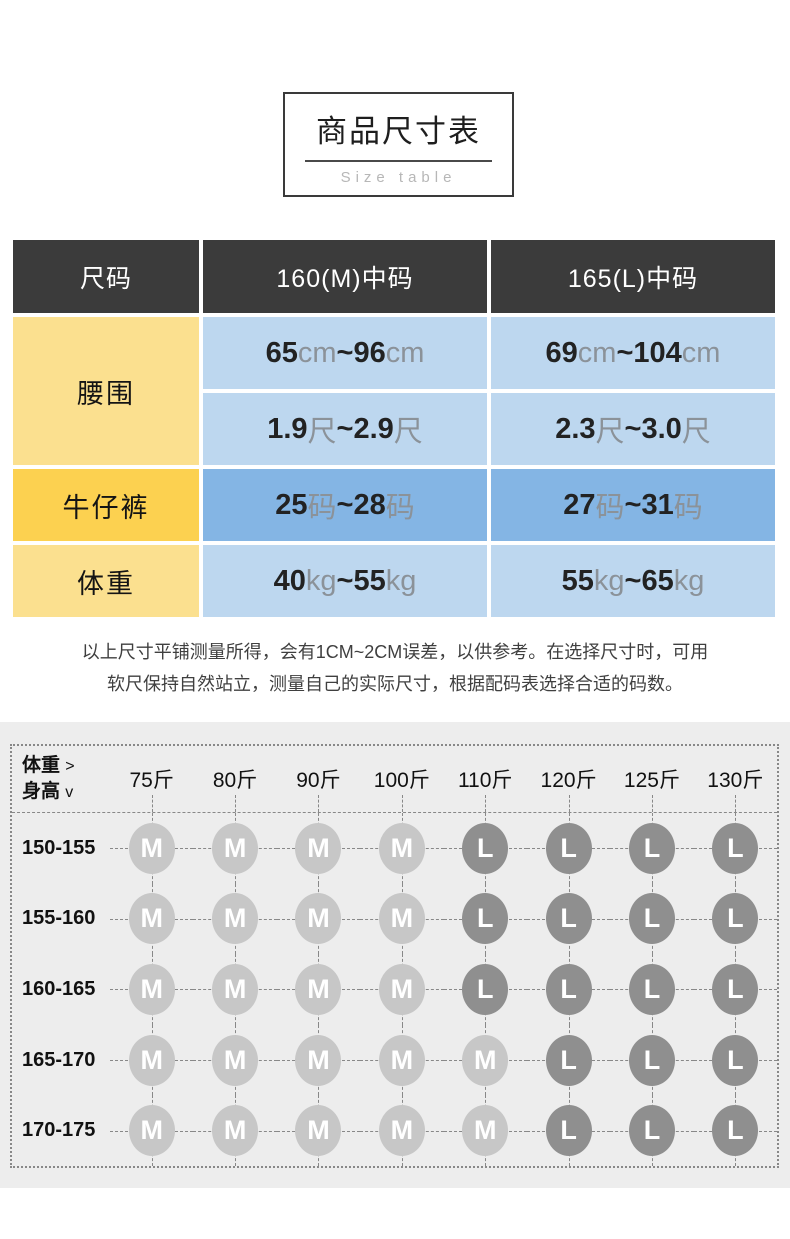  I want to click on matrix-weight-header: 125斤, so click(651, 779).